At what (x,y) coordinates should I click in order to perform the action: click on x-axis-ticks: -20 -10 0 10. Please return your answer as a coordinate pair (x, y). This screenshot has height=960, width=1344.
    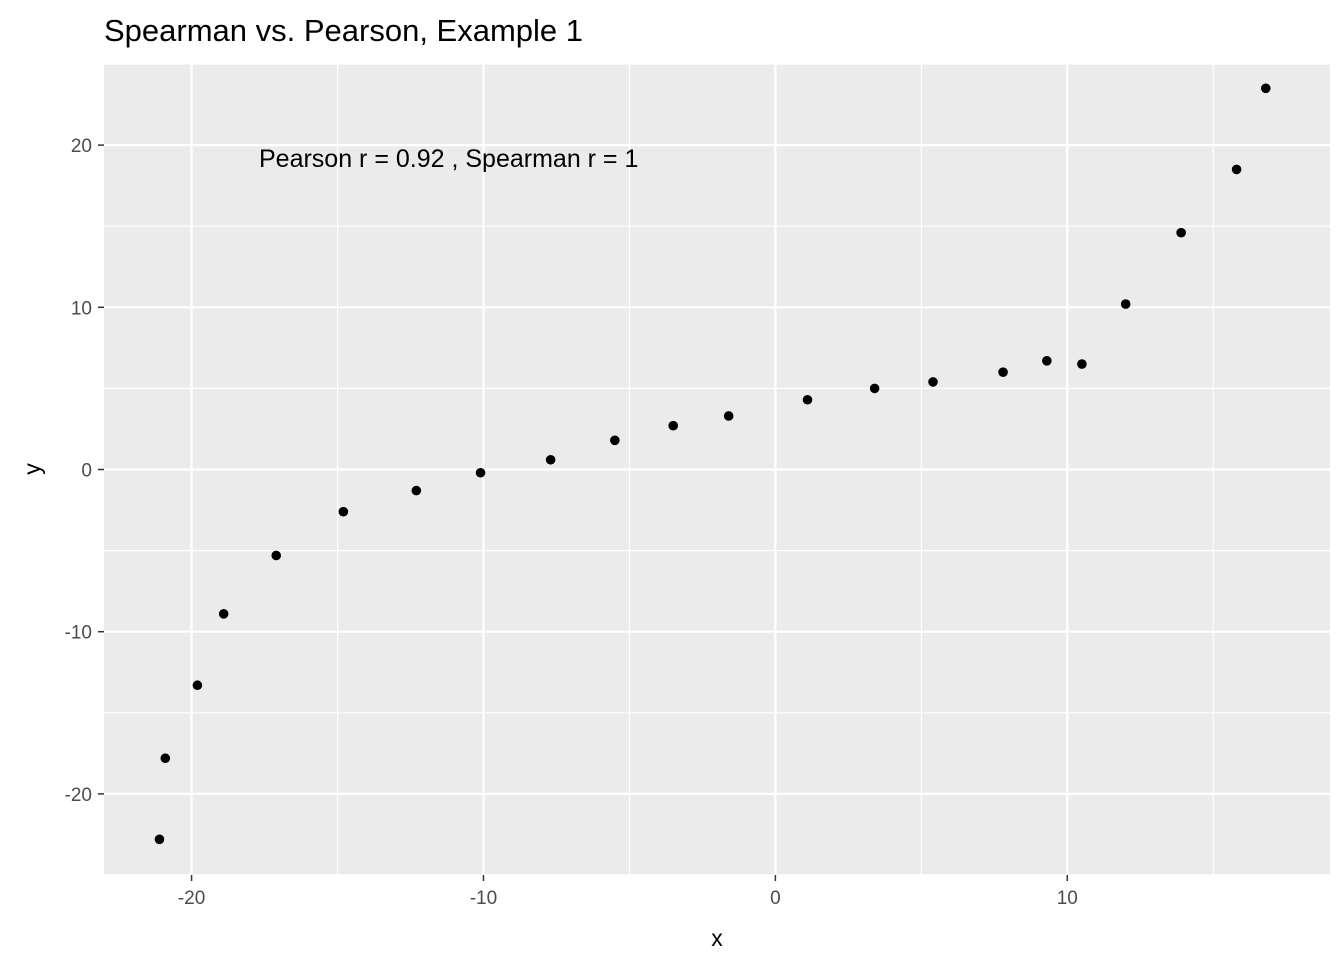
    Looking at the image, I should click on (628, 892).